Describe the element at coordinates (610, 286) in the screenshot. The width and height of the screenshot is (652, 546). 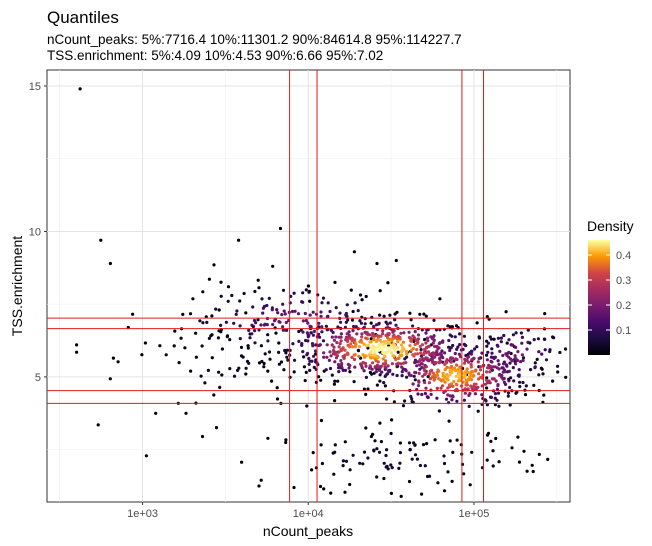
I see `color-legend: Density 0.1 0.2 0.3 0.4` at that location.